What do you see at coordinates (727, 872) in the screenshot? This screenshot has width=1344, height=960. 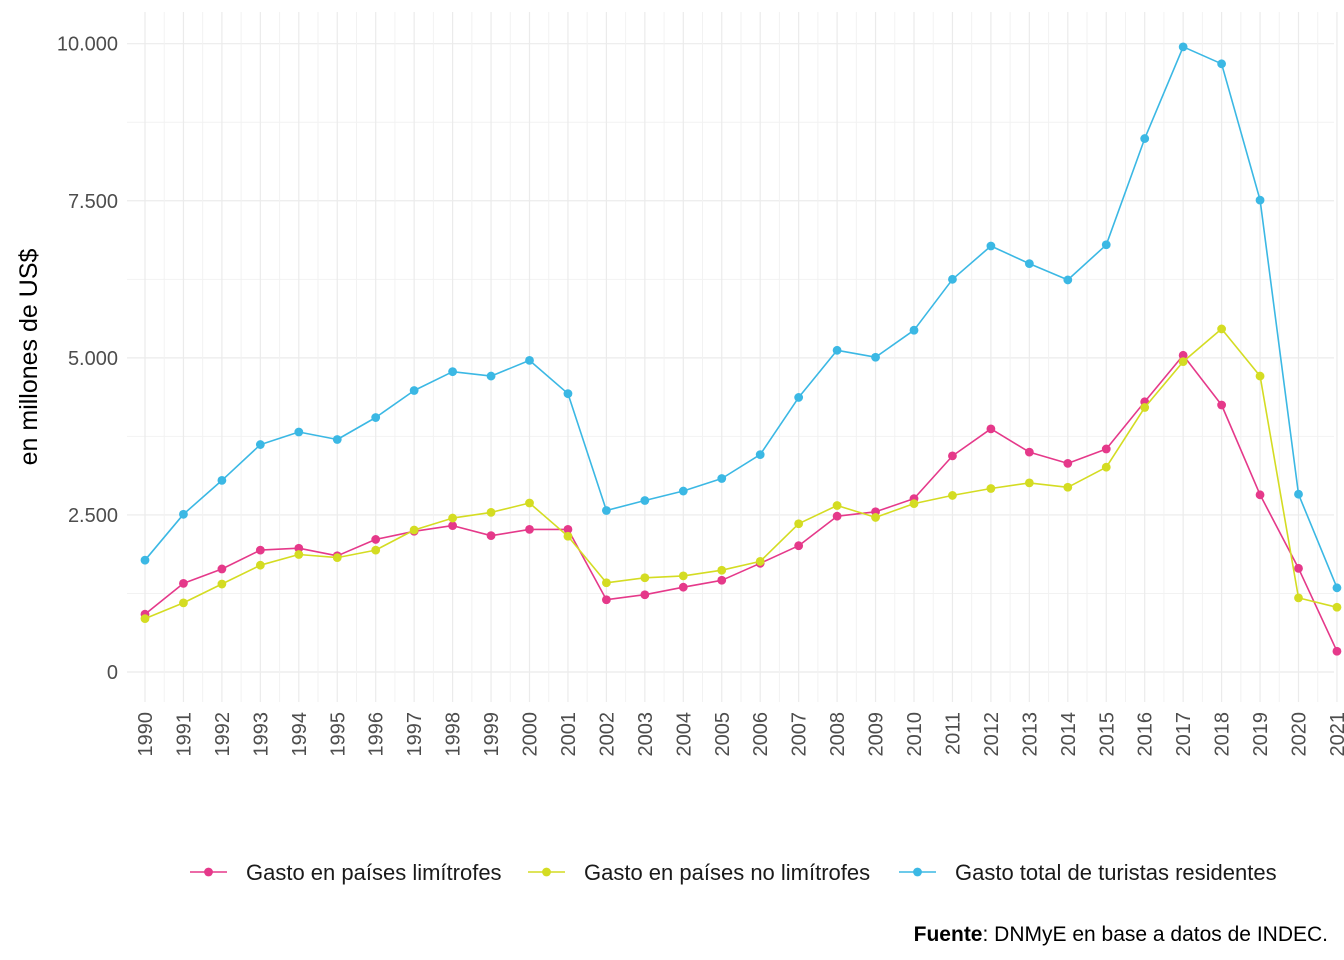 I see `legend-label: Gasto en países no limítrofes` at bounding box center [727, 872].